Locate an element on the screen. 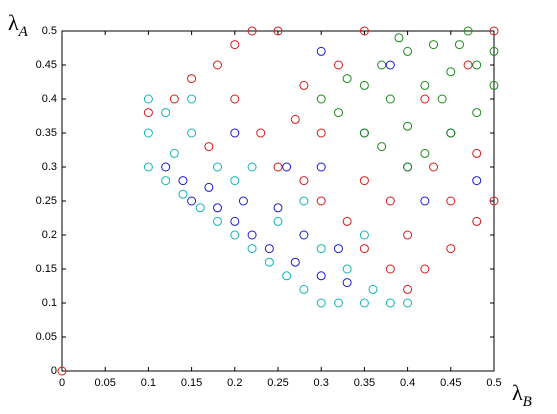 The width and height of the screenshot is (557, 414). x-axis-label: λB is located at coordinates (522, 395).